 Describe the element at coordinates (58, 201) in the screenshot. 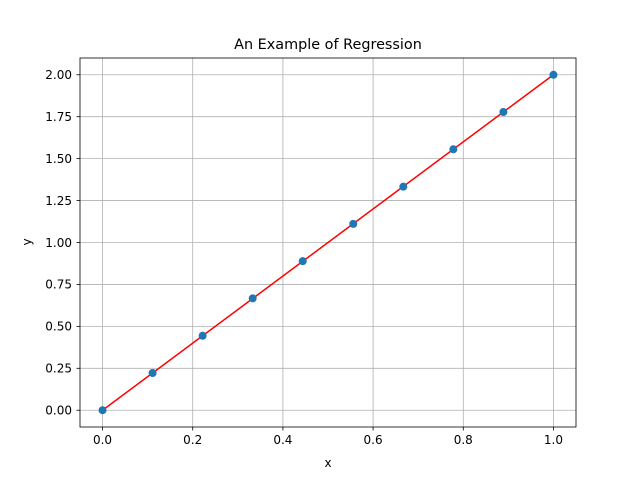

I see `y-tick-label: 1.25` at that location.